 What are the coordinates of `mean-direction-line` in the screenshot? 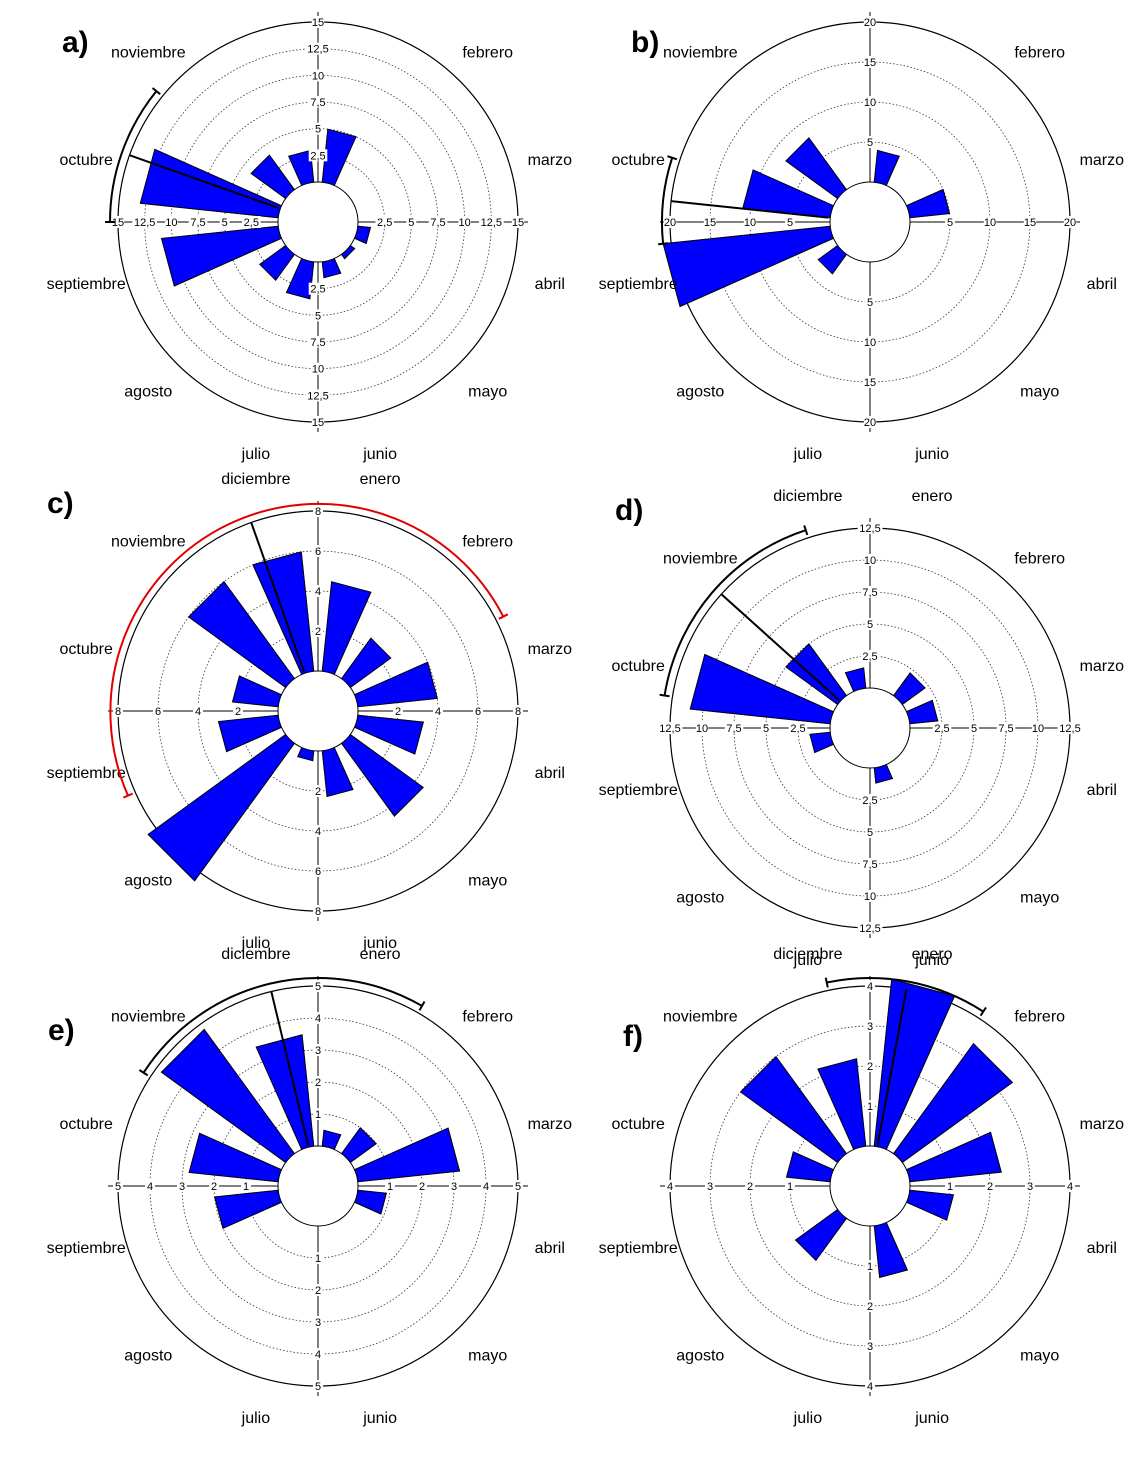 It's located at (892, 1067).